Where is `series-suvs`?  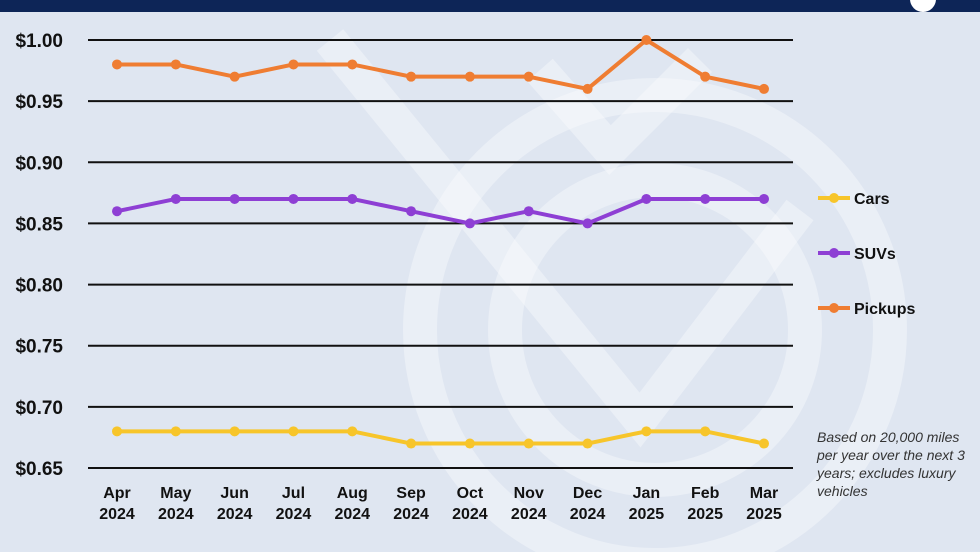
series-suvs is located at coordinates (440, 211).